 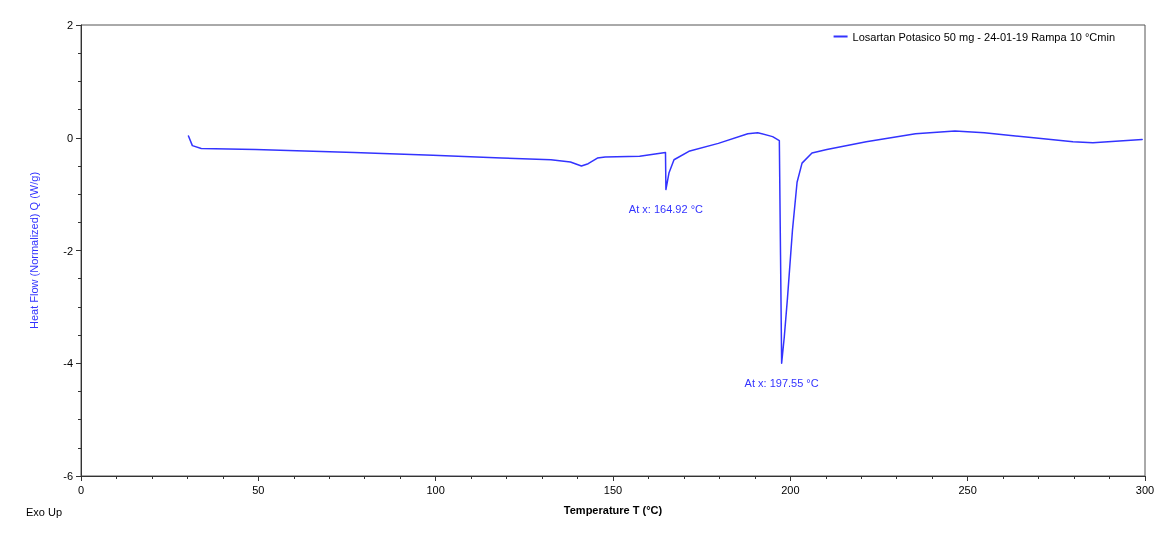 I want to click on x-tick-label: 250, so click(x=967, y=489).